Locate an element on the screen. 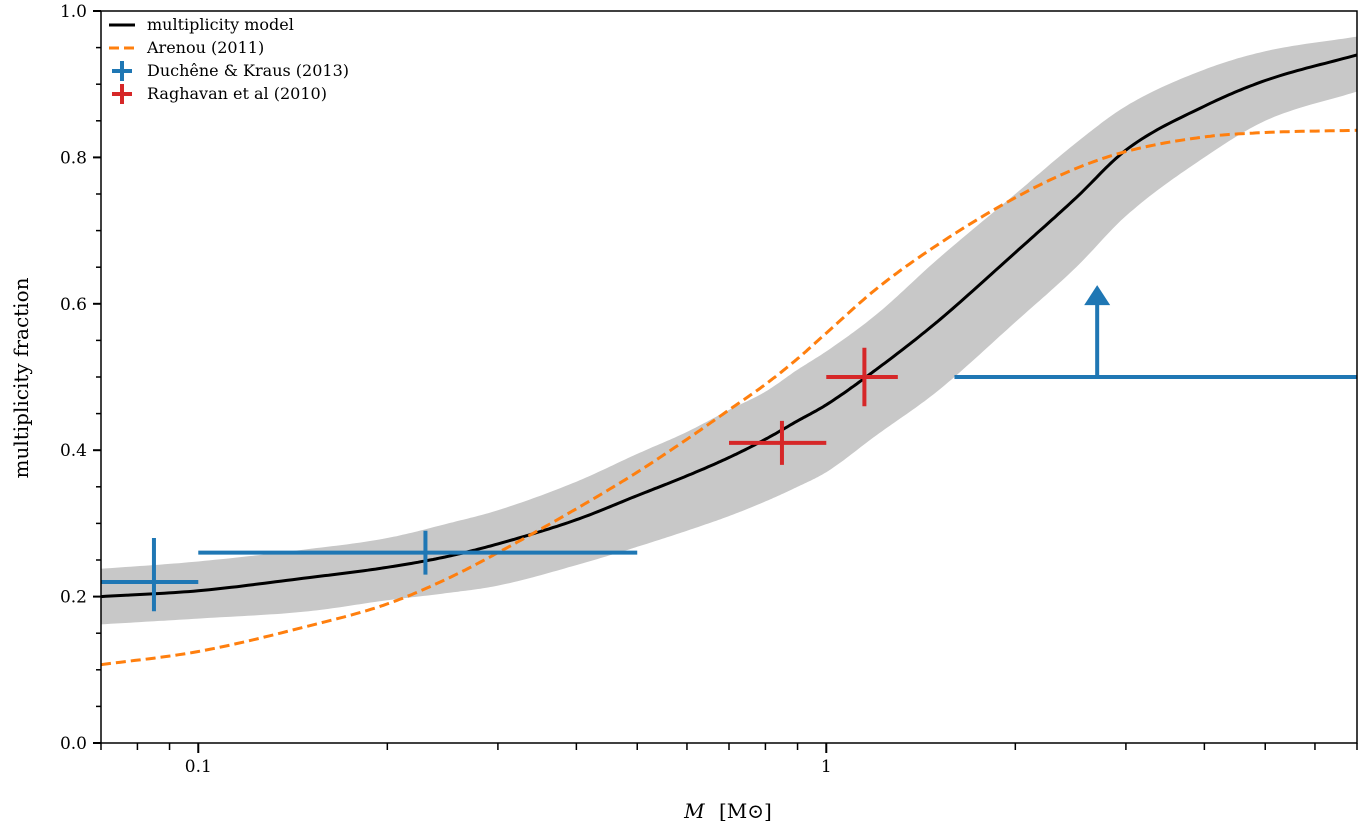 This screenshot has width=1371, height=829. legend-label: Duchêne & Kraus (2013) is located at coordinates (248, 70).